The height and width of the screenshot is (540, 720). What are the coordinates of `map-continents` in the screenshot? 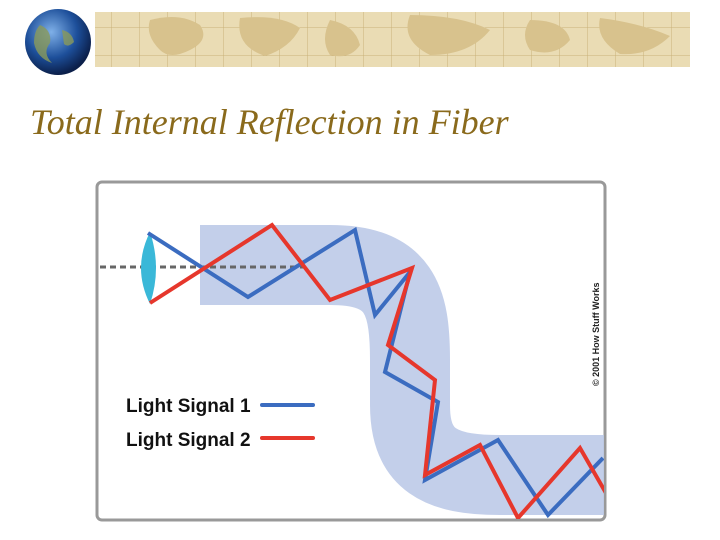 It's located at (409, 36).